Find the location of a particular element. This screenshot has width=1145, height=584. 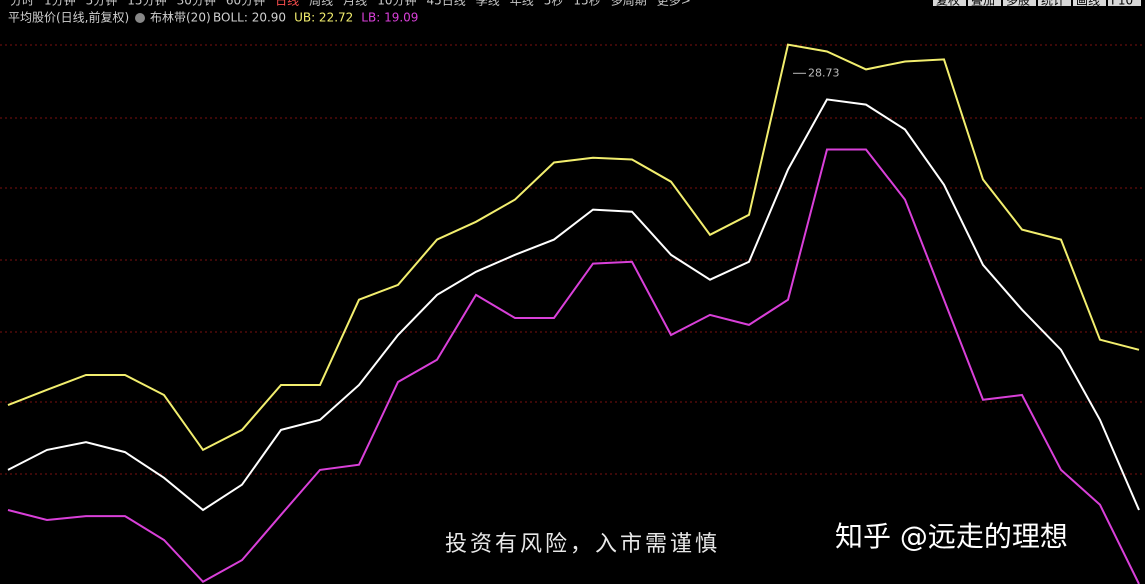

indicator-name: 布林带(20) is located at coordinates (180, 18).